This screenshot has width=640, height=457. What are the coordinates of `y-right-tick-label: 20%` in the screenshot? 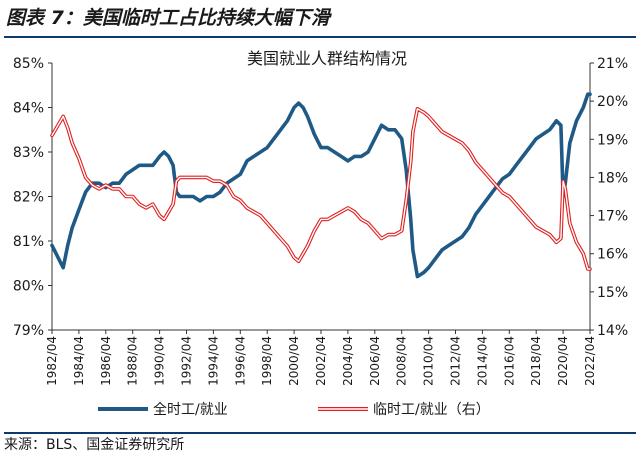 It's located at (612, 102).